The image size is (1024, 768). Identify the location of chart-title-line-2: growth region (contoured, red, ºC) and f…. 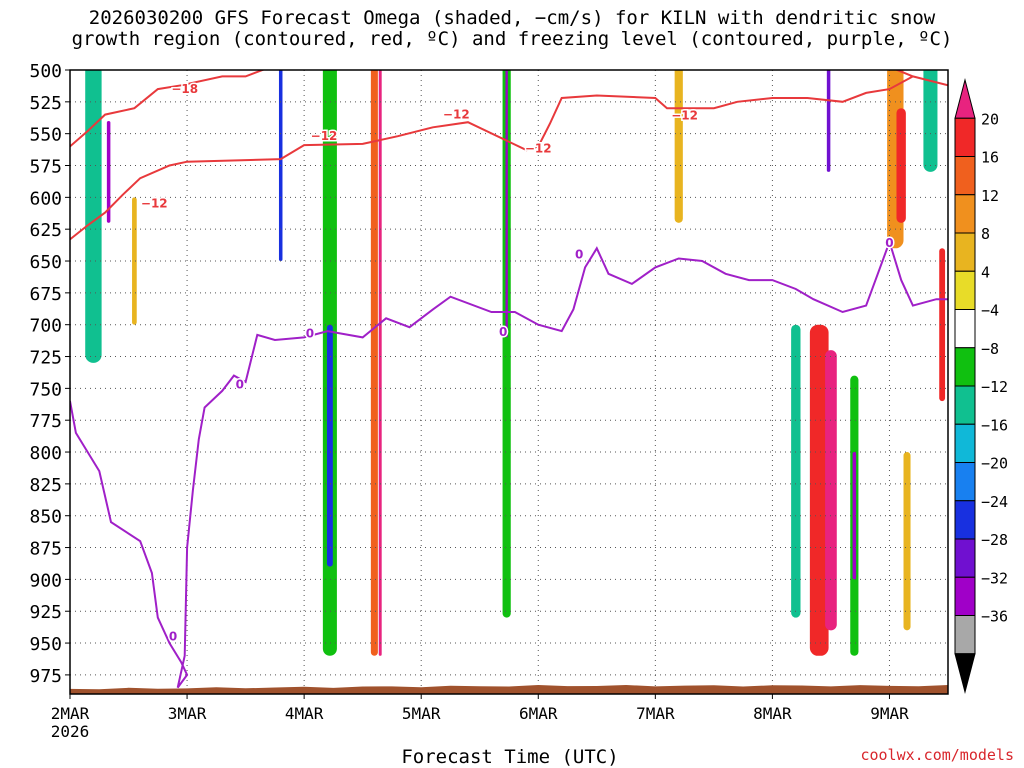
(512, 39).